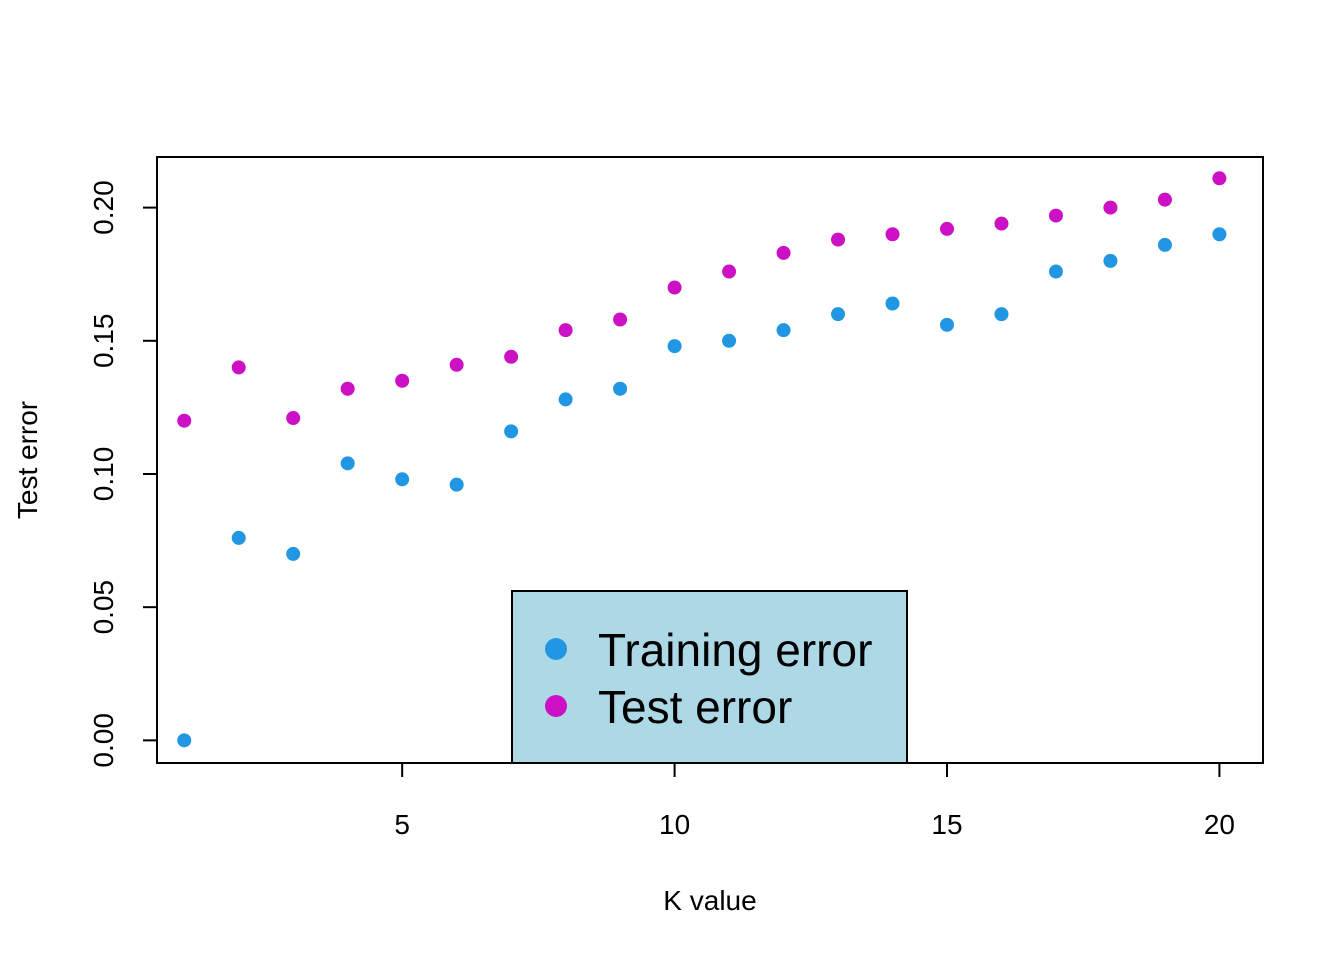 The image size is (1344, 960). What do you see at coordinates (814, 801) in the screenshot?
I see `x-axis: 5 10 15 20` at bounding box center [814, 801].